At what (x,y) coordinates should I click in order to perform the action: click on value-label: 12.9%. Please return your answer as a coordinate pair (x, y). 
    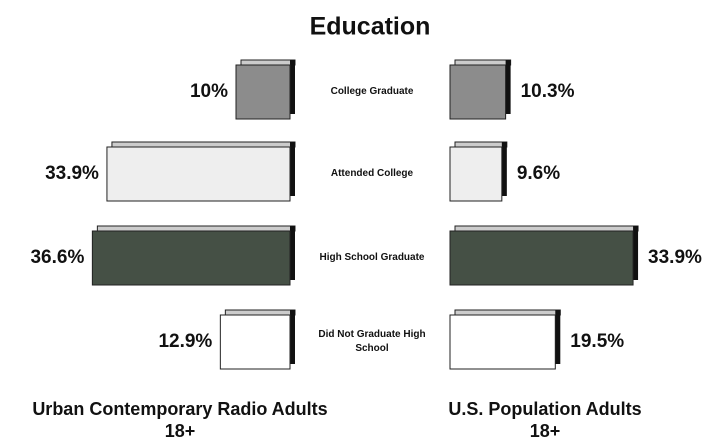
    Looking at the image, I should click on (185, 341).